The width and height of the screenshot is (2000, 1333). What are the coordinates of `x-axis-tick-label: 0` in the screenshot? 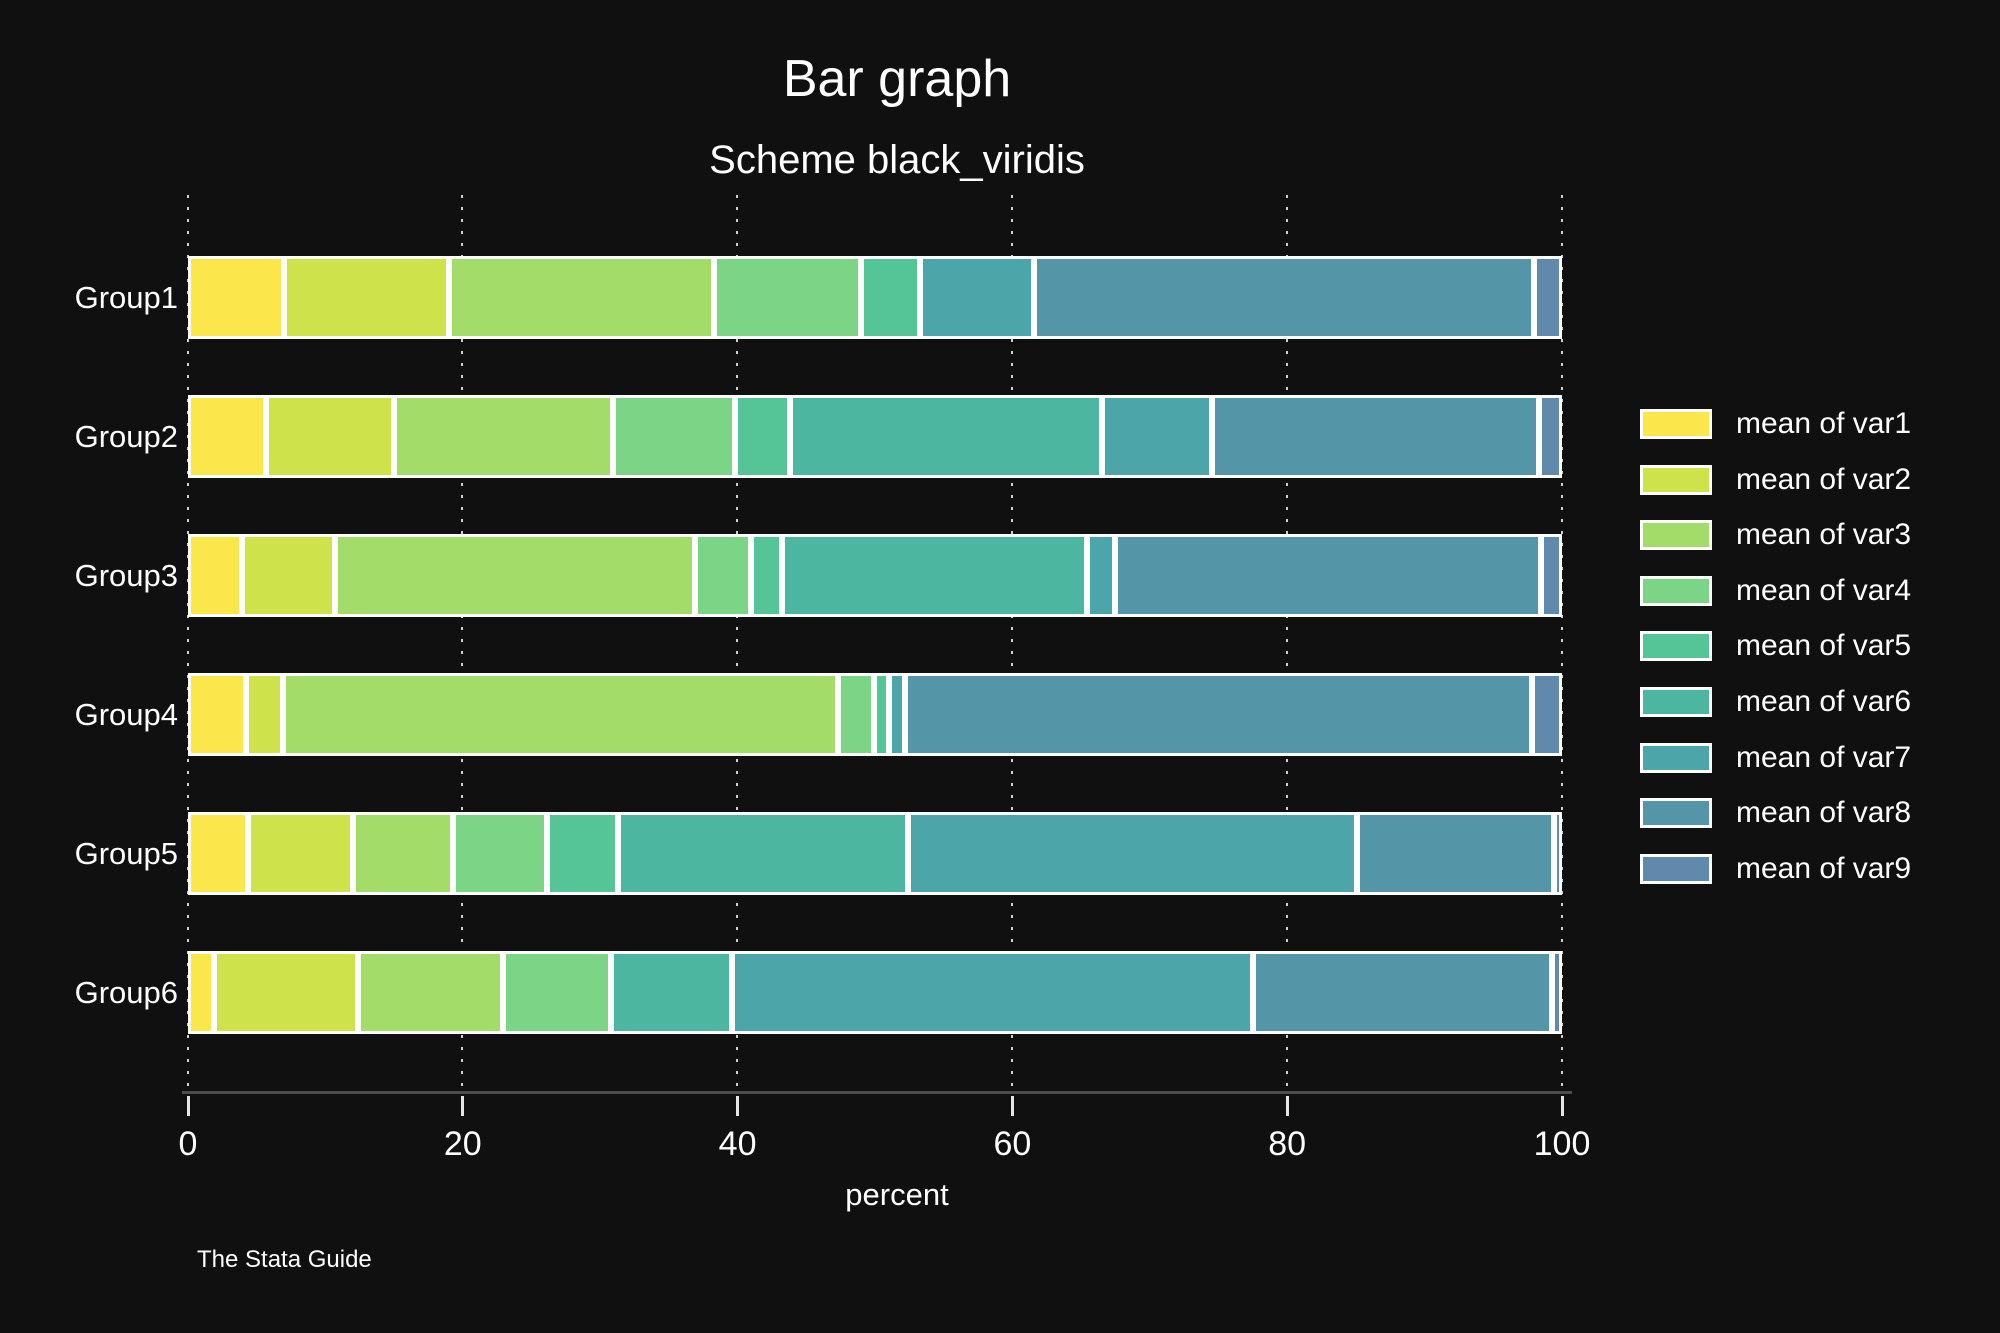 It's located at (188, 1144).